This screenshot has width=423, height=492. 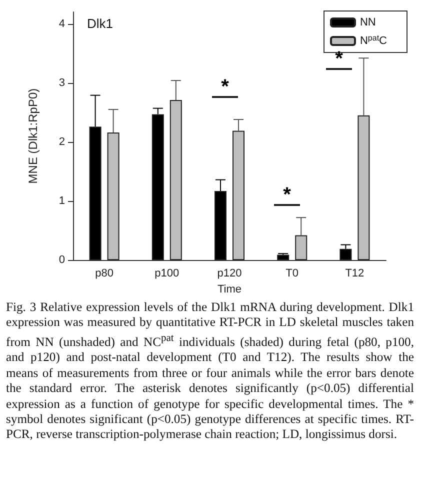 I want to click on x-tick-label: p120, so click(x=229, y=274).